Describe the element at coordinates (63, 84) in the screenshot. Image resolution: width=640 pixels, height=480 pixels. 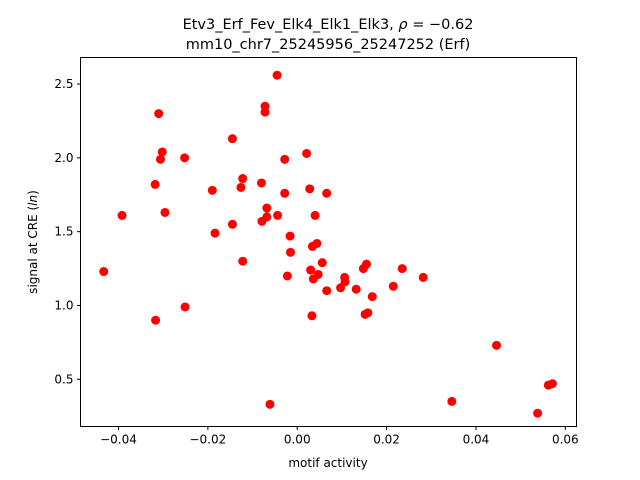
I see `y-tick-label: 2.5` at that location.